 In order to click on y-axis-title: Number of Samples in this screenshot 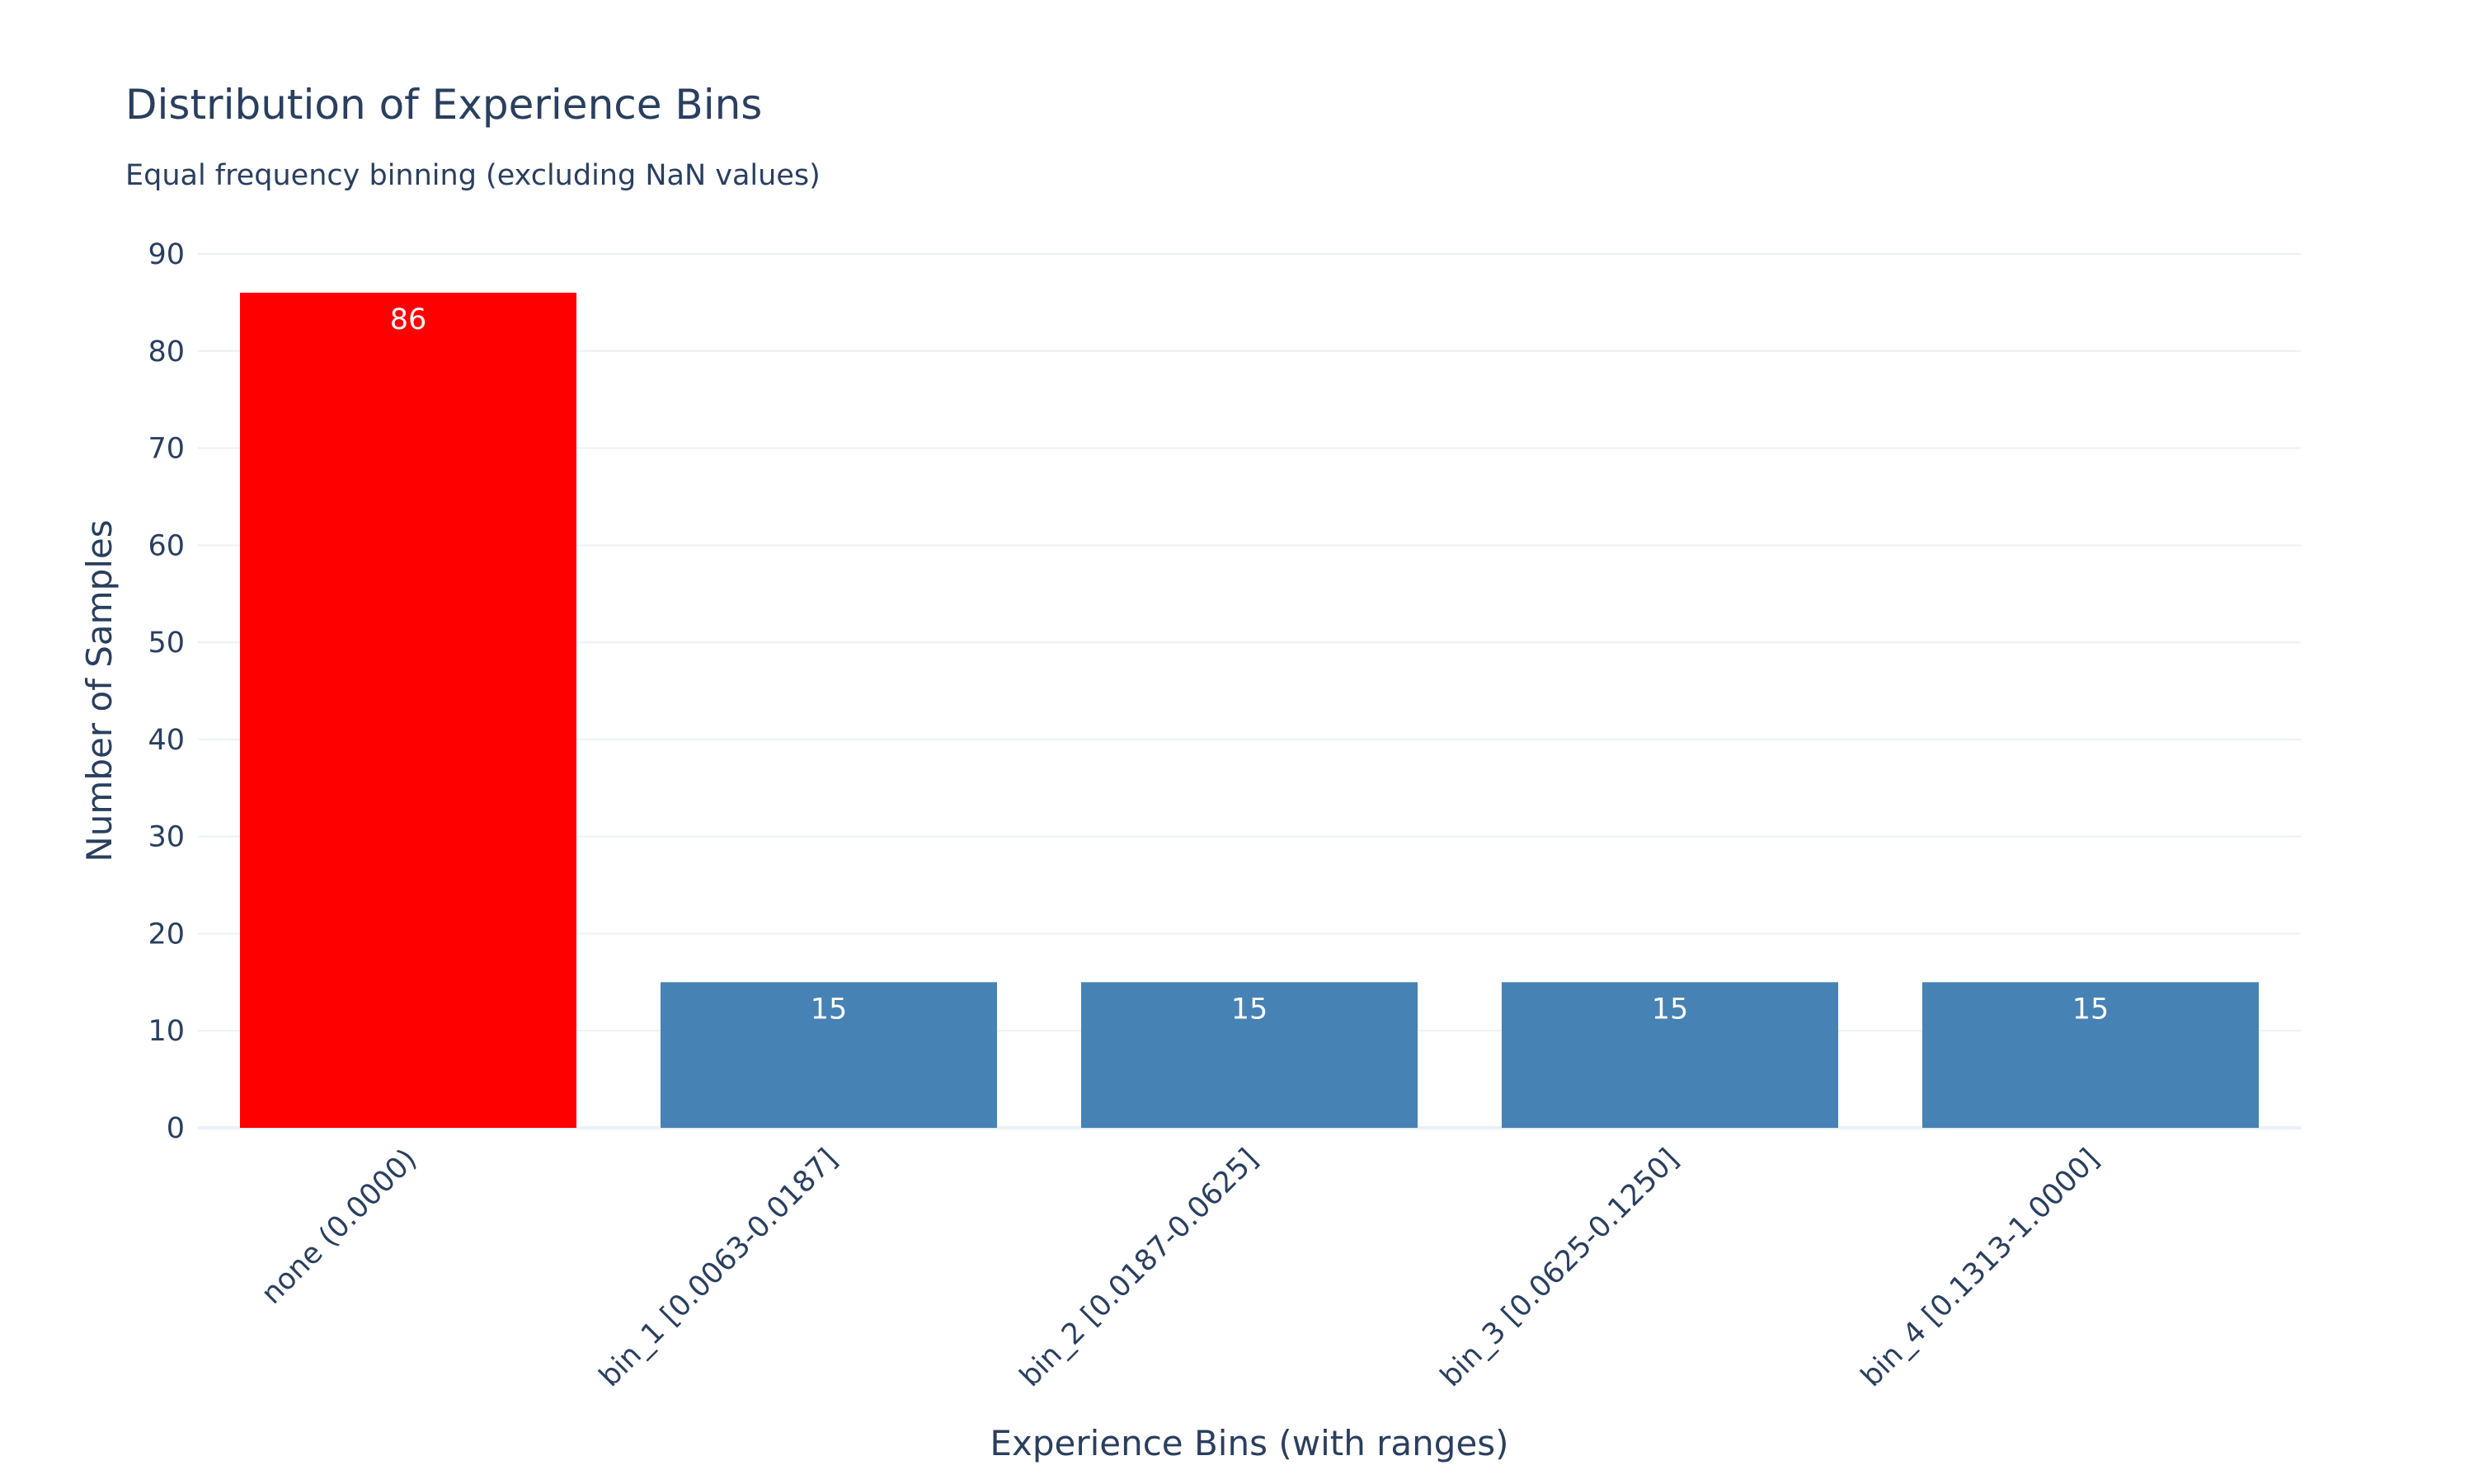, I will do `click(99, 690)`.